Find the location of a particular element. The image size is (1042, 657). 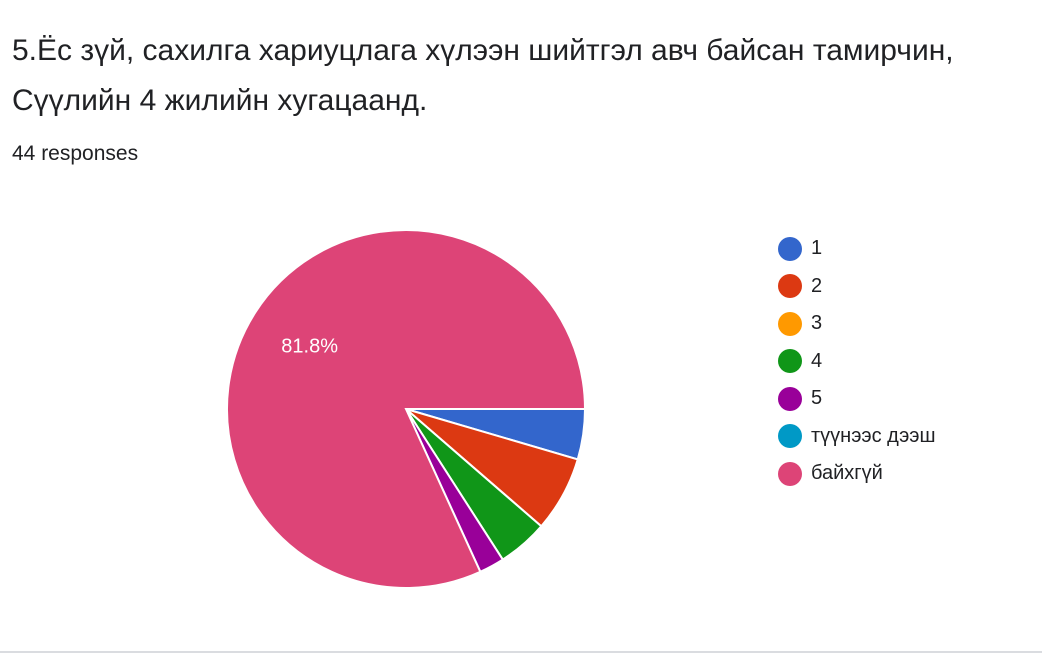

chart-legend: 1 2 3 4 5 түүнээс дээш байхгүй is located at coordinates (857, 361).